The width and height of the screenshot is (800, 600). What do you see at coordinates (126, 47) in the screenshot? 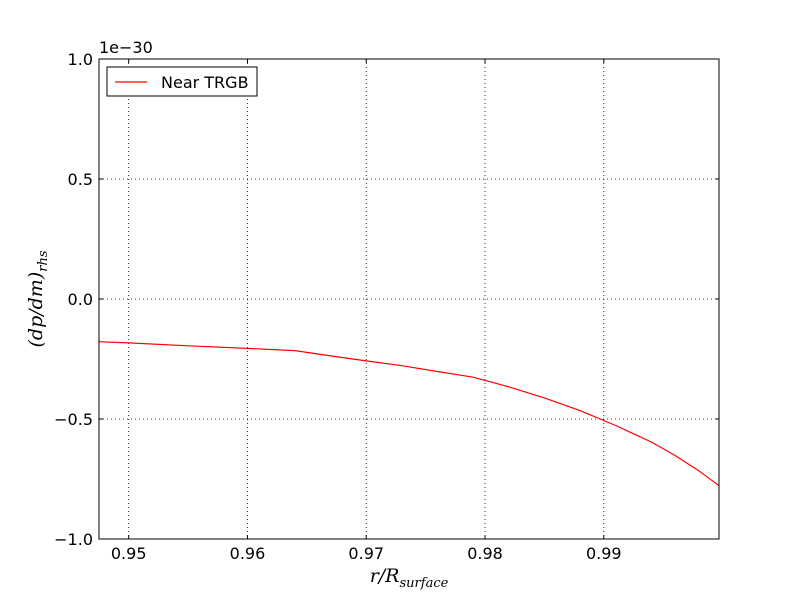
I see `y-offset-label: 1e−30` at bounding box center [126, 47].